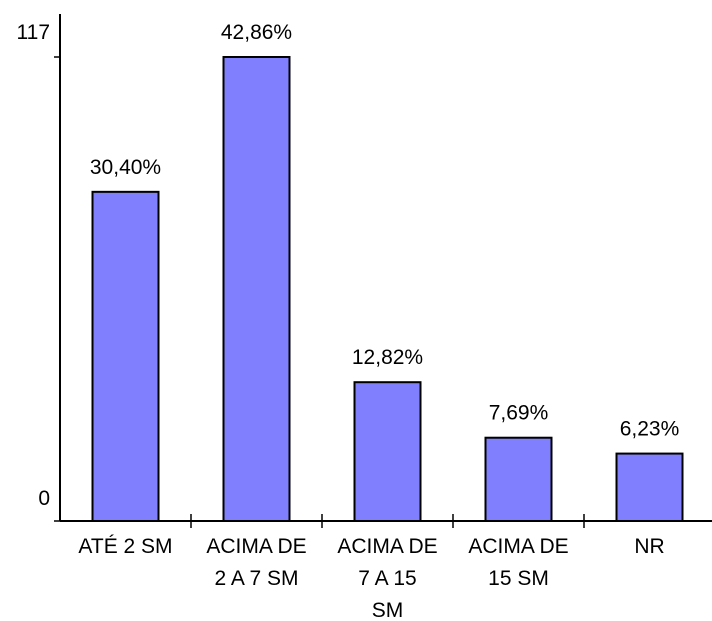  I want to click on x-tick-label: 2 A 7 SM, so click(256, 578).